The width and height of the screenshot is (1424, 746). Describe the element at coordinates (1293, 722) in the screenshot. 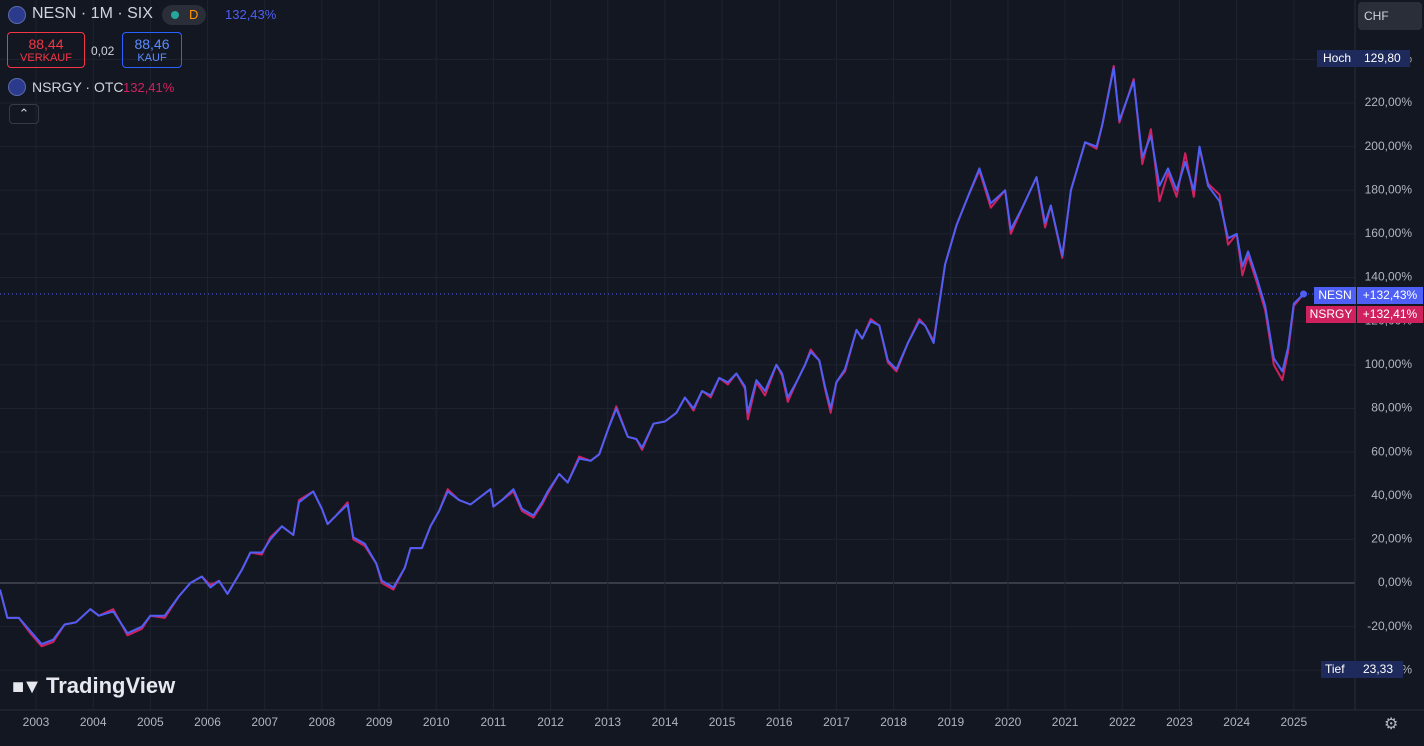

I see `x-tick-label: 2025` at that location.